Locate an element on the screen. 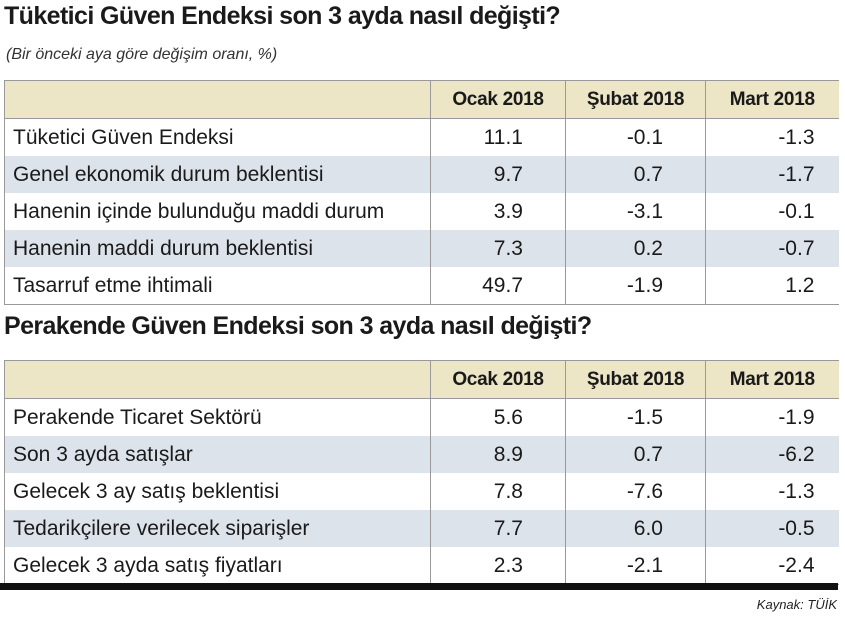 Image resolution: width=845 pixels, height=624 pixels. value-cell: -3.1 is located at coordinates (635, 211).